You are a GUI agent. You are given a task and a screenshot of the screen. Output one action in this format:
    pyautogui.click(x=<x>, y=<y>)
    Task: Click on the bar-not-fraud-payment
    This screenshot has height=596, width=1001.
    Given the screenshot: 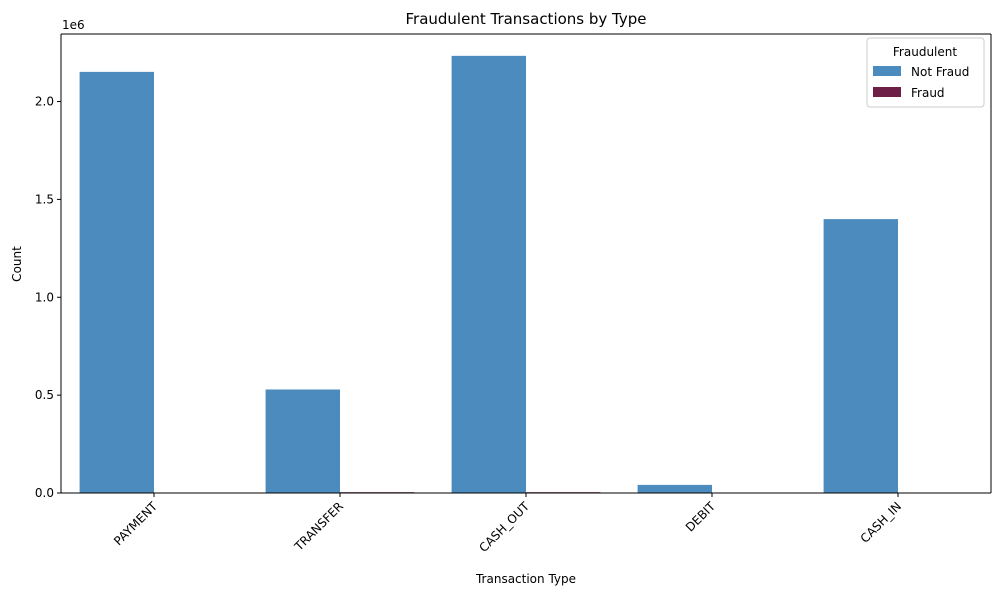 What is the action you would take?
    pyautogui.click(x=116, y=282)
    